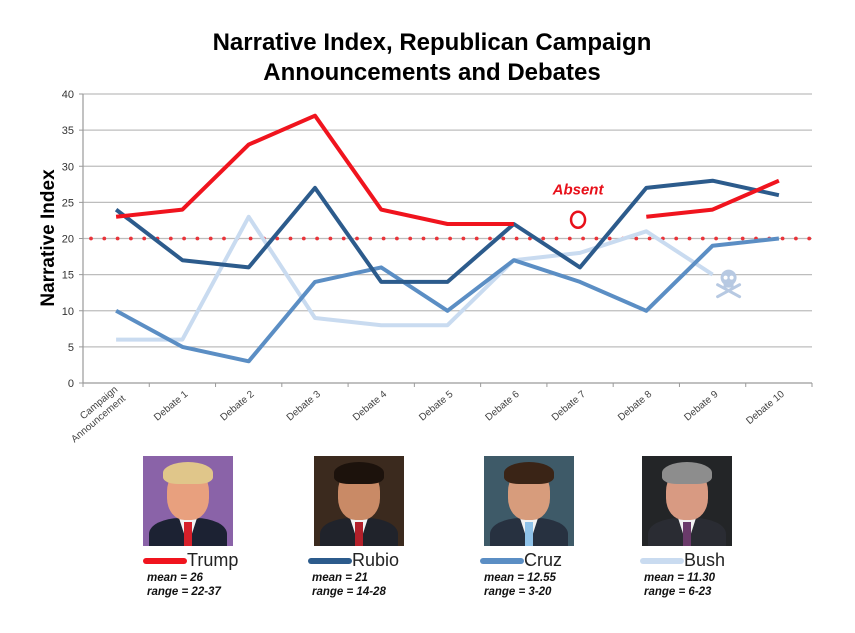 The width and height of the screenshot is (855, 633). What do you see at coordinates (68, 167) in the screenshot?
I see `y-tick-label: 30` at bounding box center [68, 167].